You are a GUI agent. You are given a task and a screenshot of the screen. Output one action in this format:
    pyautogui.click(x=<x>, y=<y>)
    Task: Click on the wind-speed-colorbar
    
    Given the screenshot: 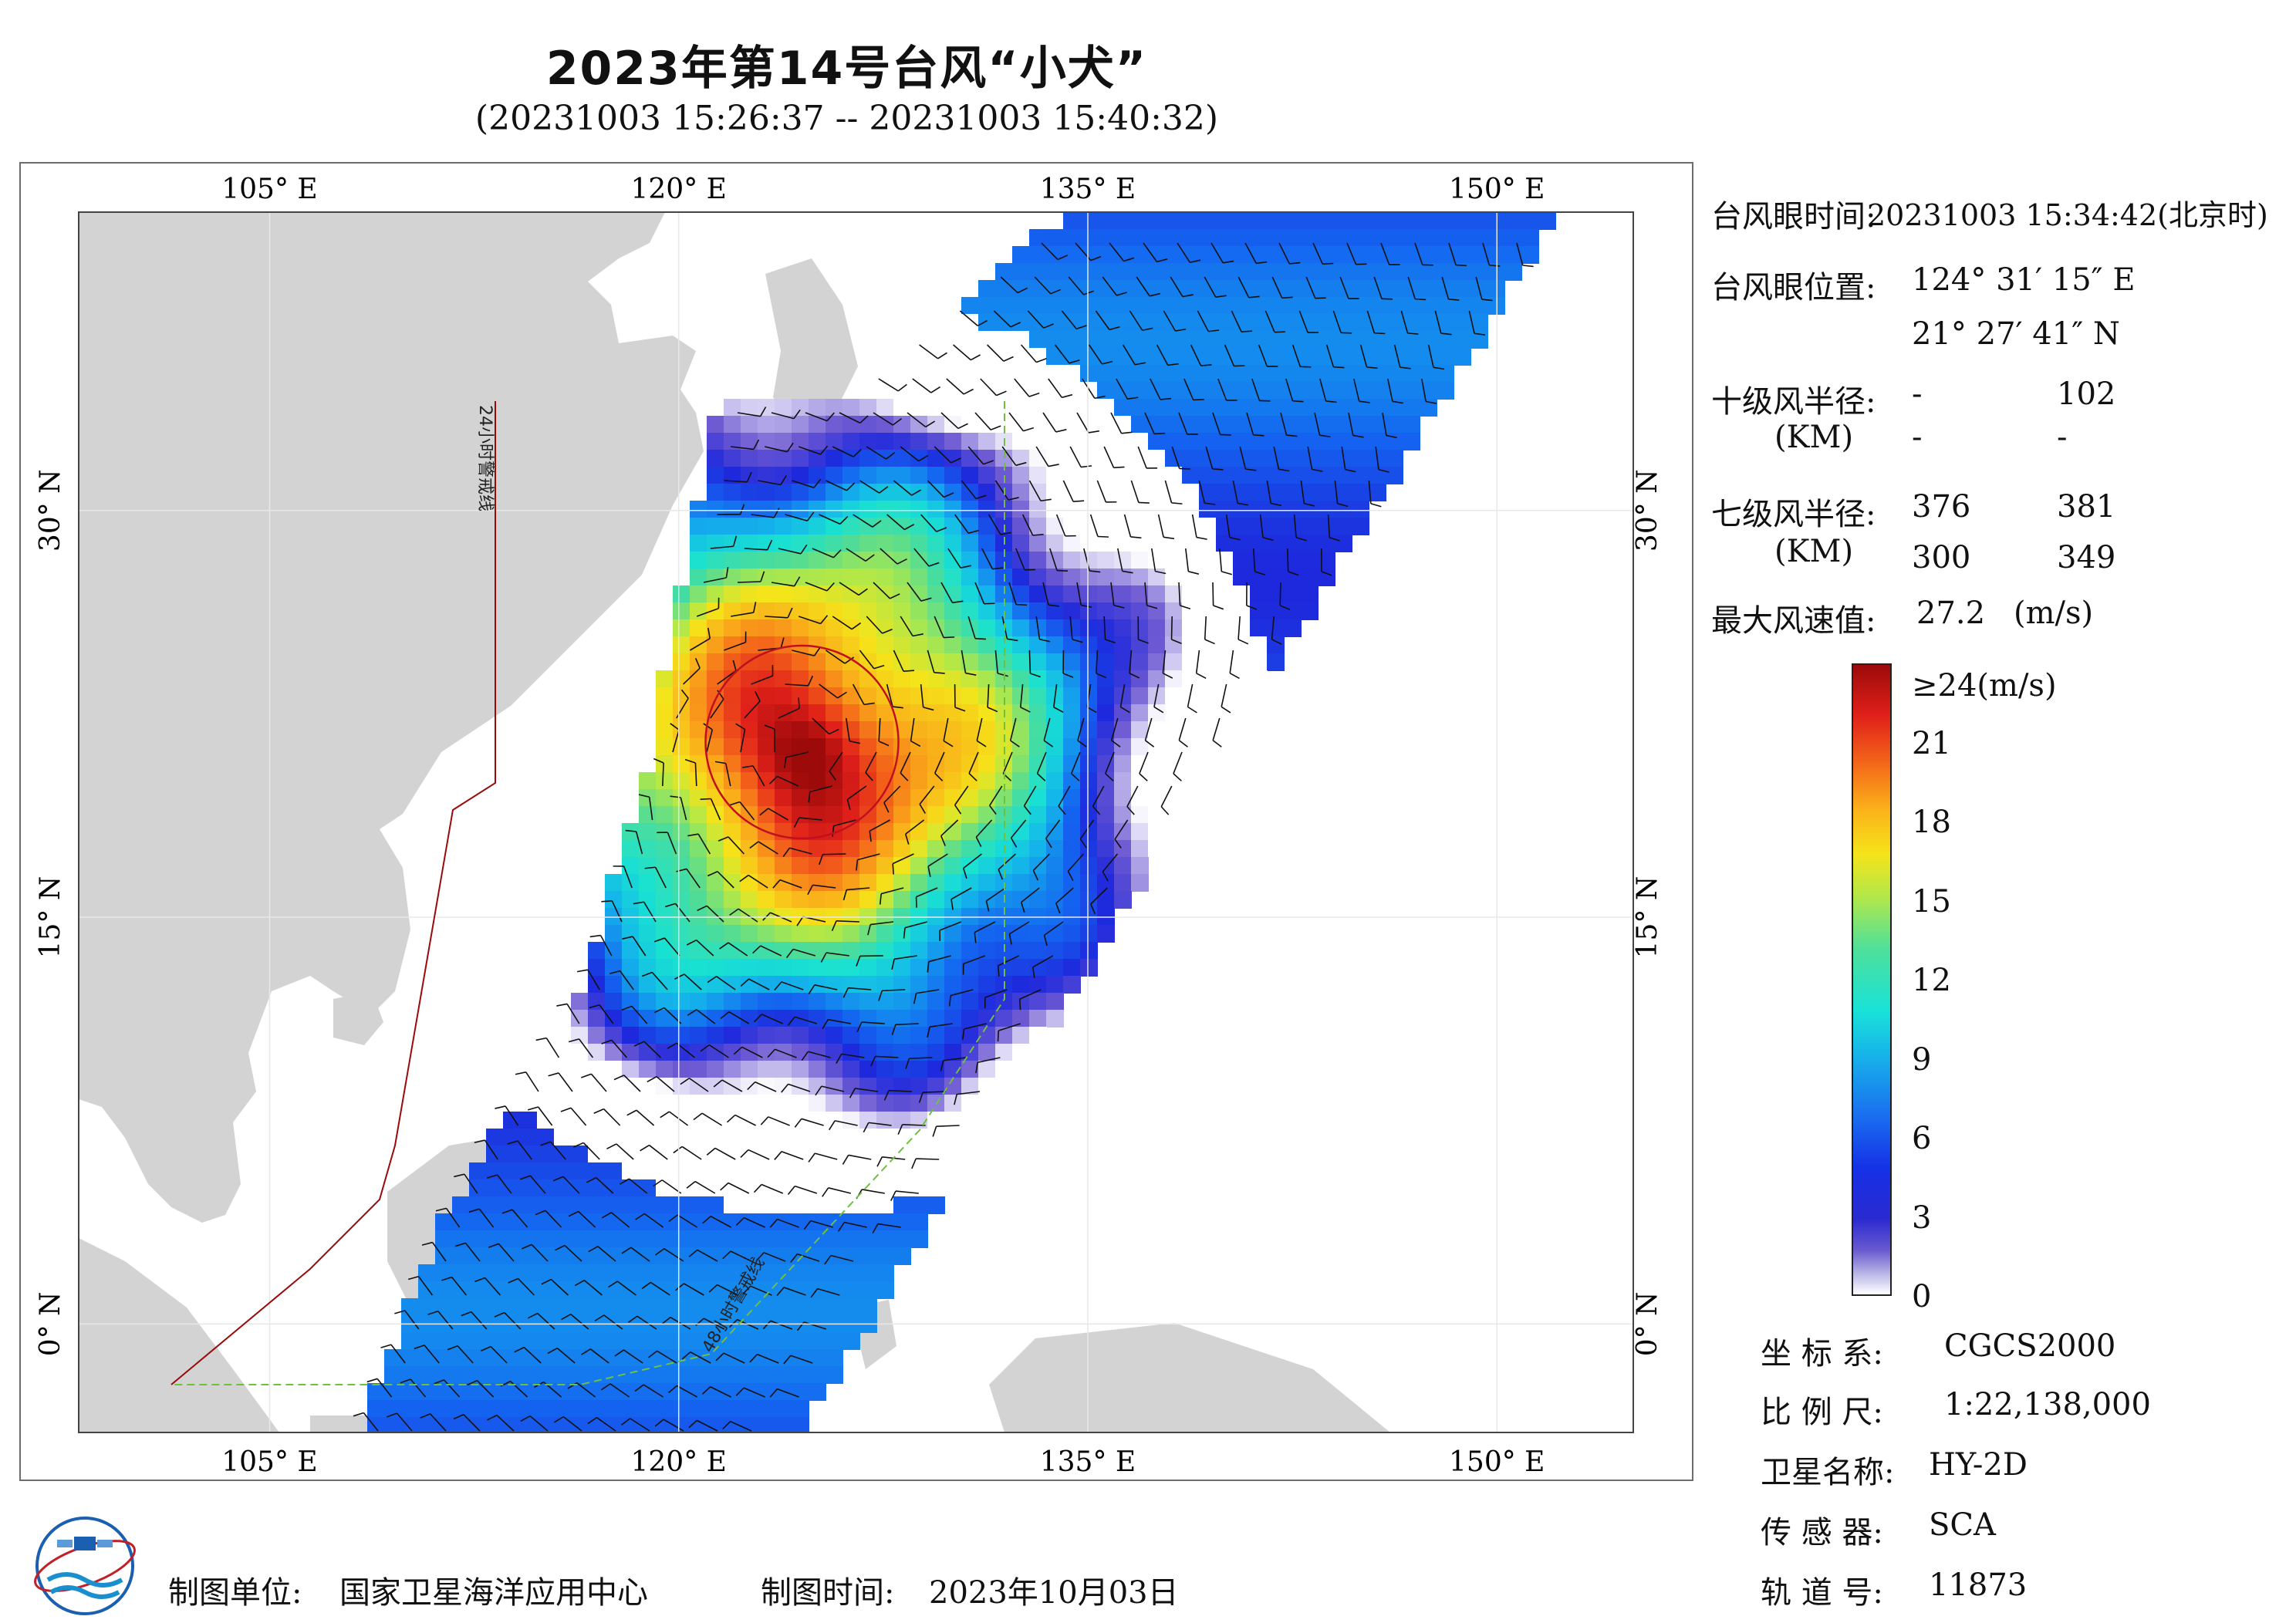 What is the action you would take?
    pyautogui.click(x=1872, y=979)
    